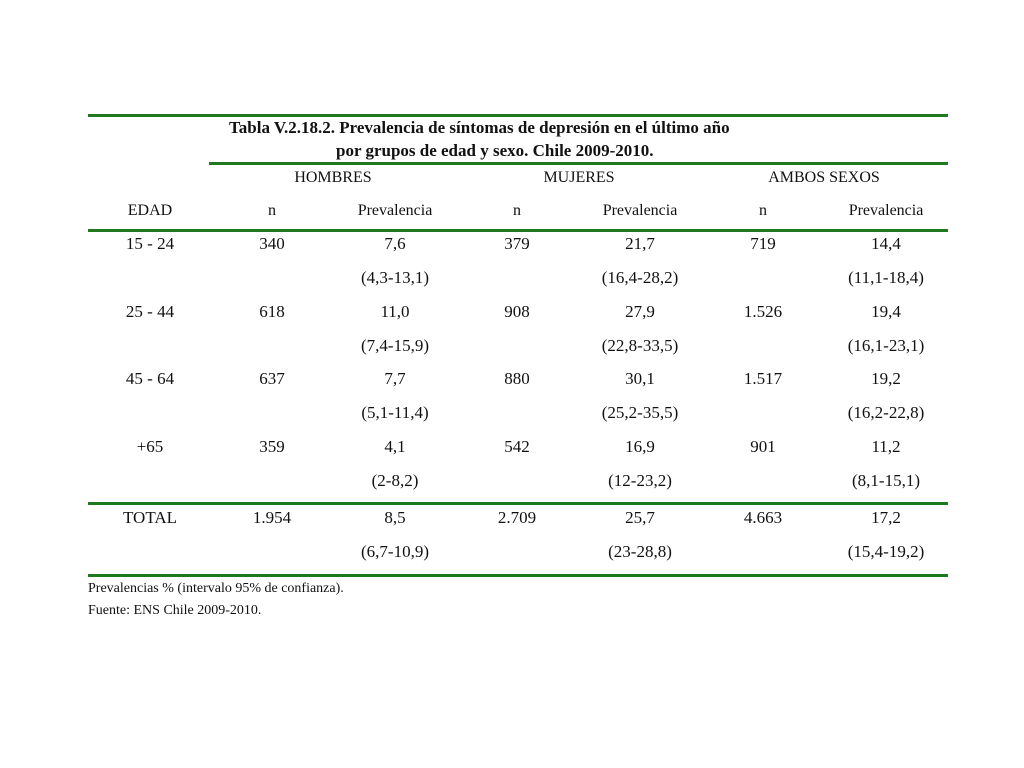 Image resolution: width=1024 pixels, height=768 pixels. Describe the element at coordinates (763, 378) in the screenshot. I see `row-45-64-a-n: 1.517` at that location.